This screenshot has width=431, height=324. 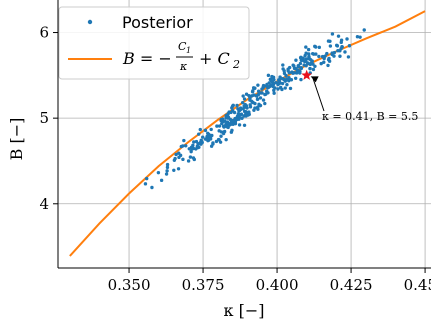 What do you see at coordinates (314, 79) in the screenshot?
I see `annotation-arrowhead` at bounding box center [314, 79].